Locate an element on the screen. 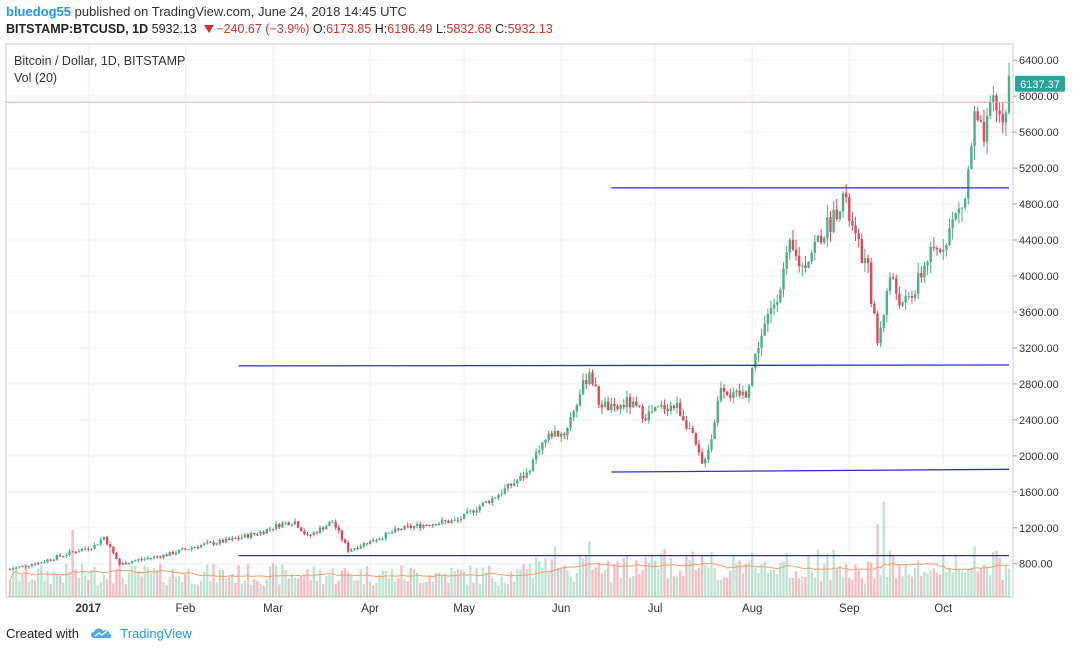  price-tick-label: 1600.00 is located at coordinates (1039, 493).